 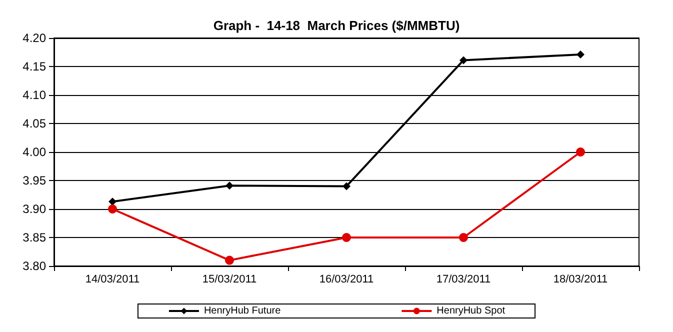 I want to click on y-tick-label: 4.00, so click(x=34, y=152).